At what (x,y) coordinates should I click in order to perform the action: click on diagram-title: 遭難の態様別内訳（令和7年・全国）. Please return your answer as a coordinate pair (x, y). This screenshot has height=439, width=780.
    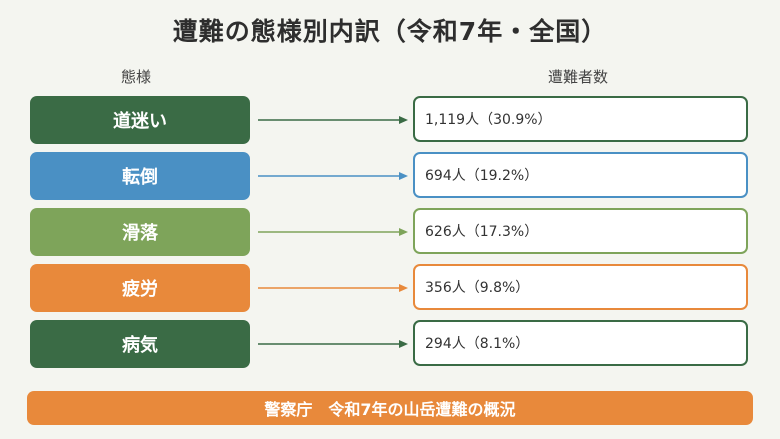
    Looking at the image, I should click on (390, 31).